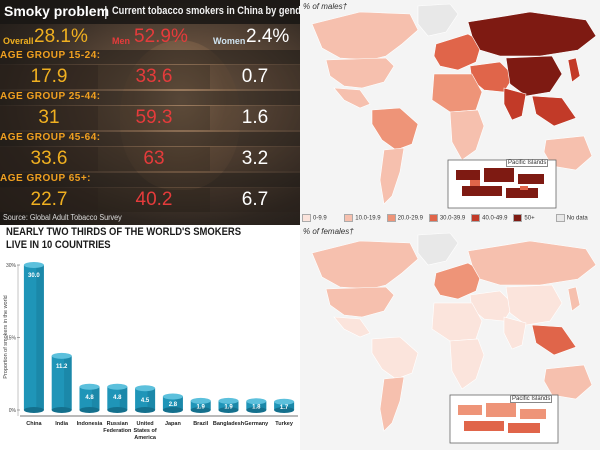 This screenshot has width=600, height=450. I want to click on women-cell: 6.7, so click(255, 200).